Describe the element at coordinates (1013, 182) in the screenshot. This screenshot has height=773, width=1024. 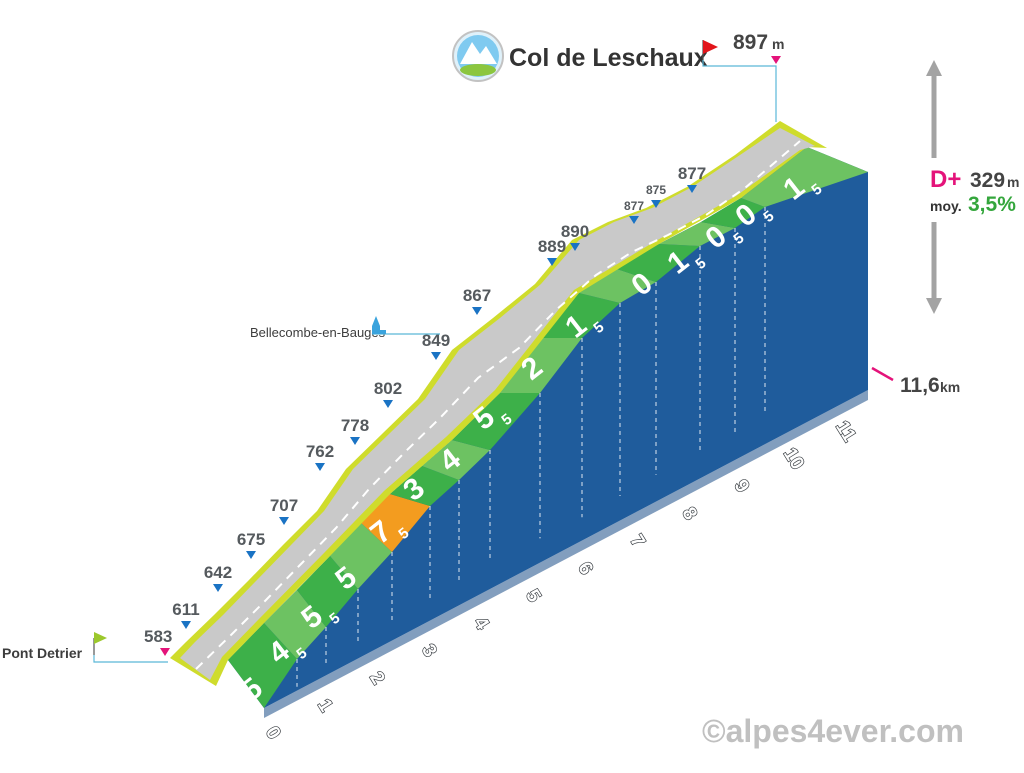
I see `dplus-unit: m` at that location.